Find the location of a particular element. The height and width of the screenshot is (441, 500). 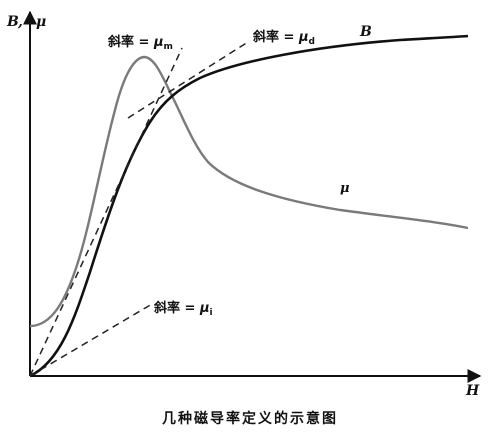

slope-label-mu-i-subscript: i is located at coordinates (211, 313).